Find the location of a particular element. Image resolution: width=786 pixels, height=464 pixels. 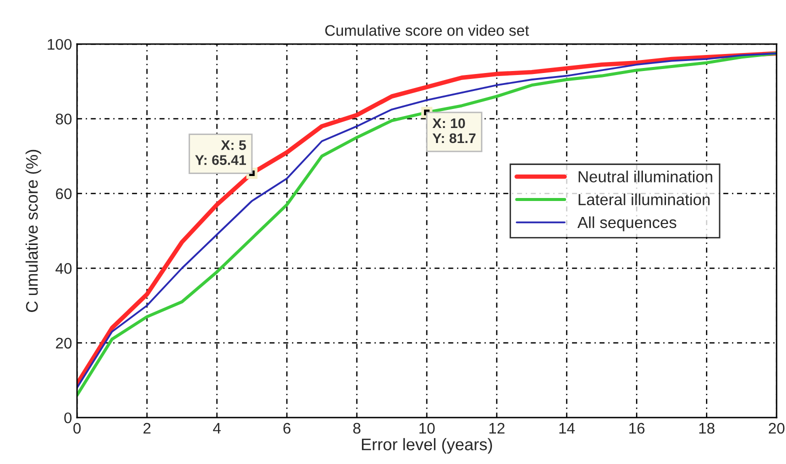

x-tick-label: 20 is located at coordinates (776, 428).